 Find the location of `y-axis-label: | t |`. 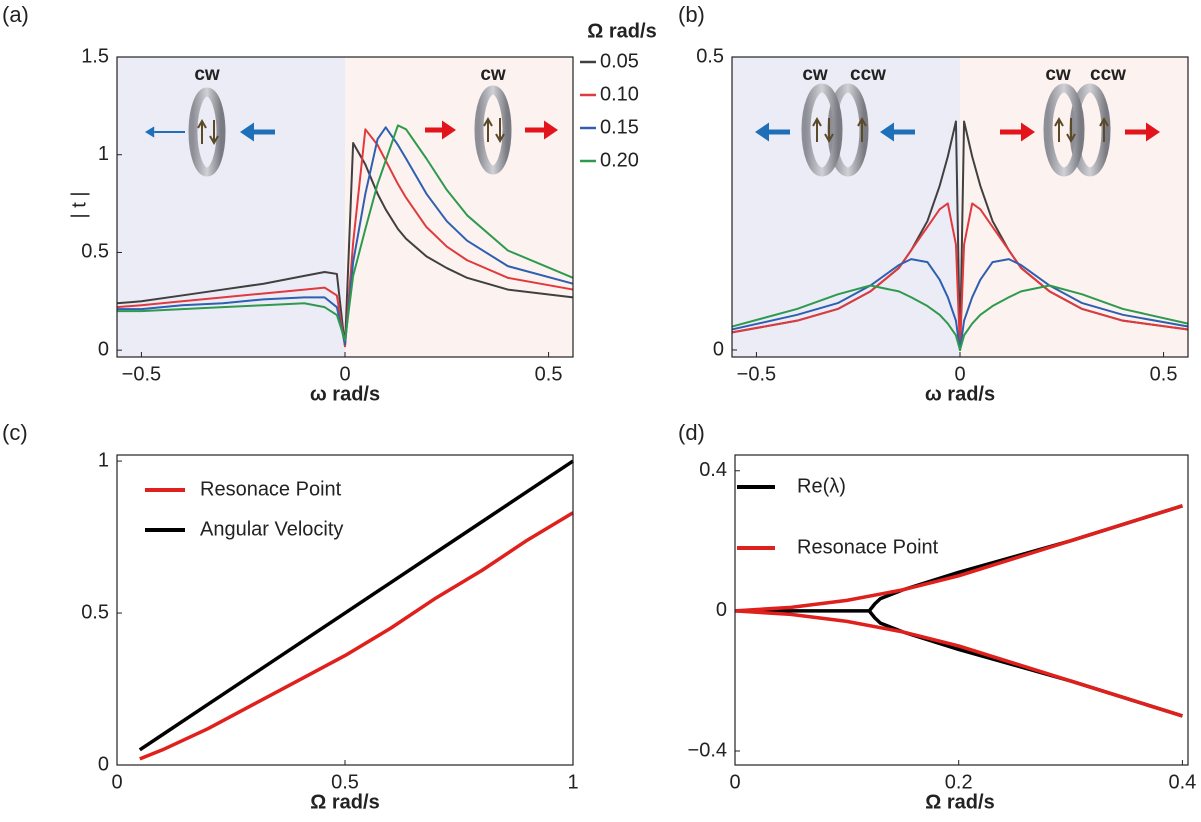

y-axis-label: | t | is located at coordinates (79, 204).